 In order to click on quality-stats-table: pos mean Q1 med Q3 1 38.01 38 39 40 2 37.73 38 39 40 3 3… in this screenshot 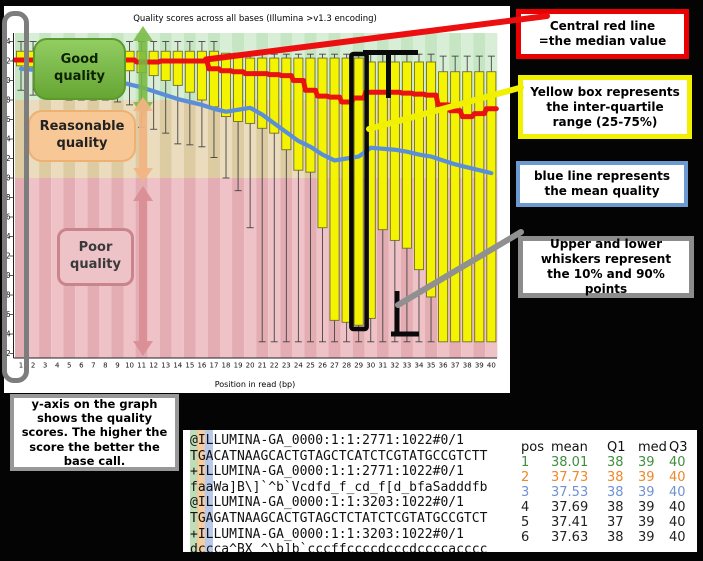, I will do `click(609, 492)`.